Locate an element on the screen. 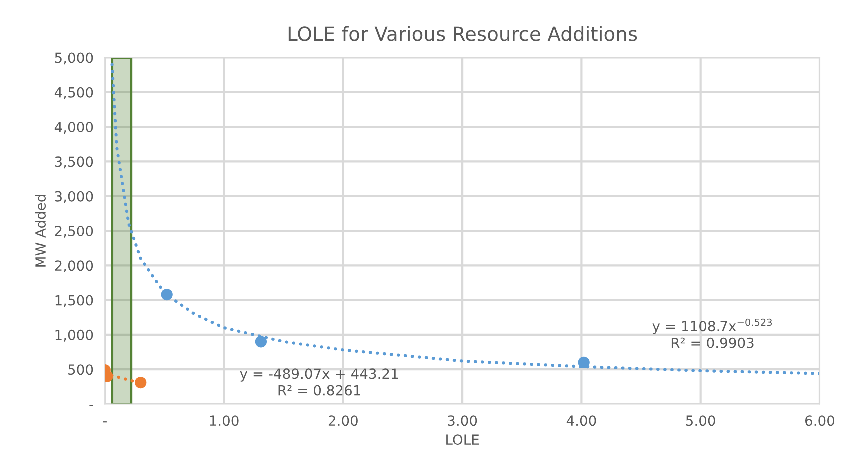 The height and width of the screenshot is (462, 841). x-tick-label: 6.00 is located at coordinates (820, 421).